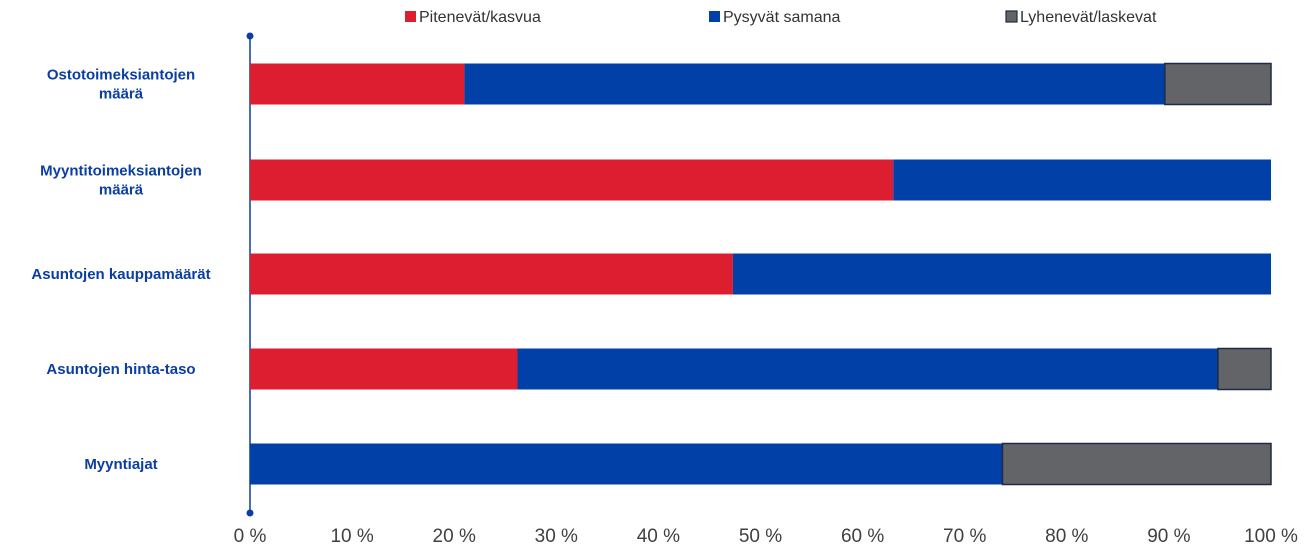  I want to click on axis-end-dot-top, so click(250, 36).